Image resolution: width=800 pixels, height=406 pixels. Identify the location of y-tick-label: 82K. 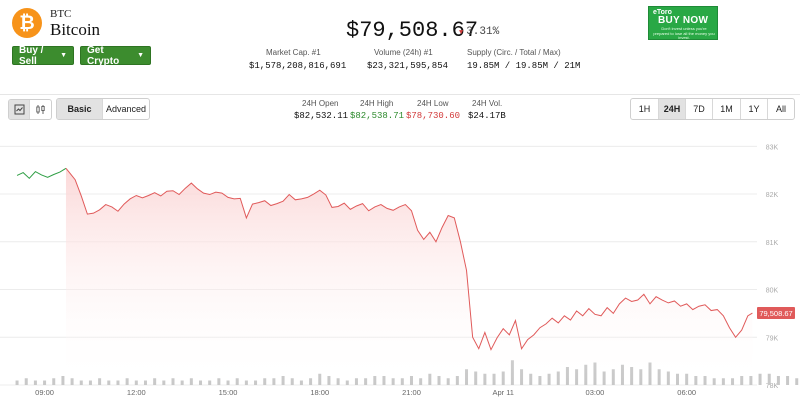
(772, 195).